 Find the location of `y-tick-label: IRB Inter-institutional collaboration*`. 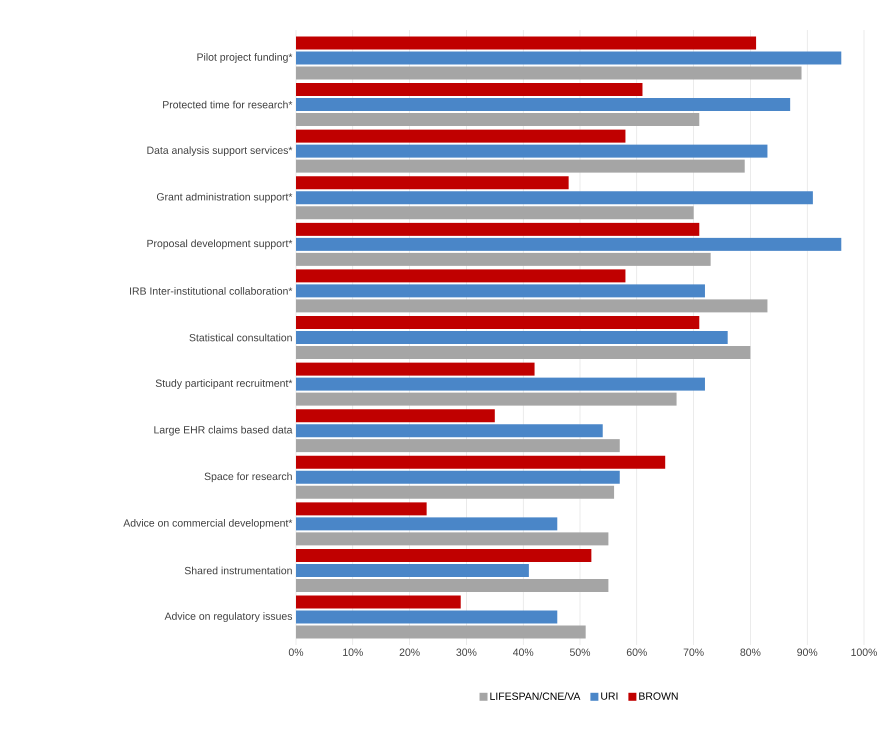

y-tick-label: IRB Inter-institutional collaboration* is located at coordinates (211, 291).